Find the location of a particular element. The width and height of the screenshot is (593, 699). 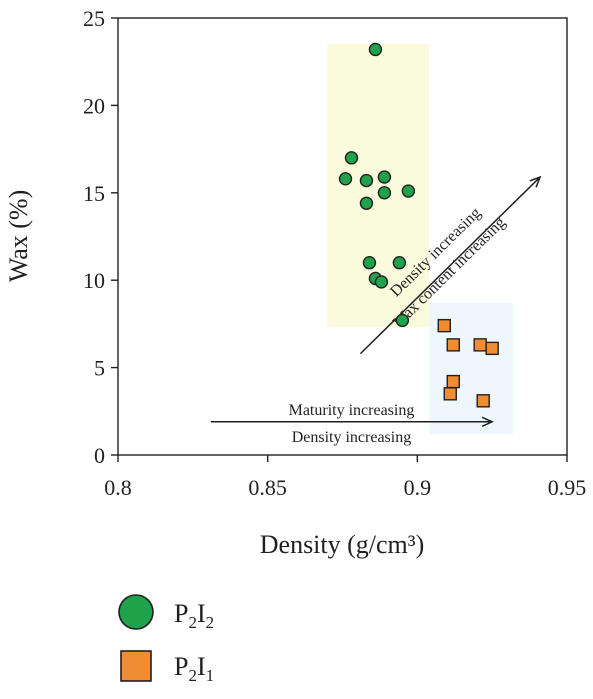

y-tick-label: 0 is located at coordinates (99, 455).